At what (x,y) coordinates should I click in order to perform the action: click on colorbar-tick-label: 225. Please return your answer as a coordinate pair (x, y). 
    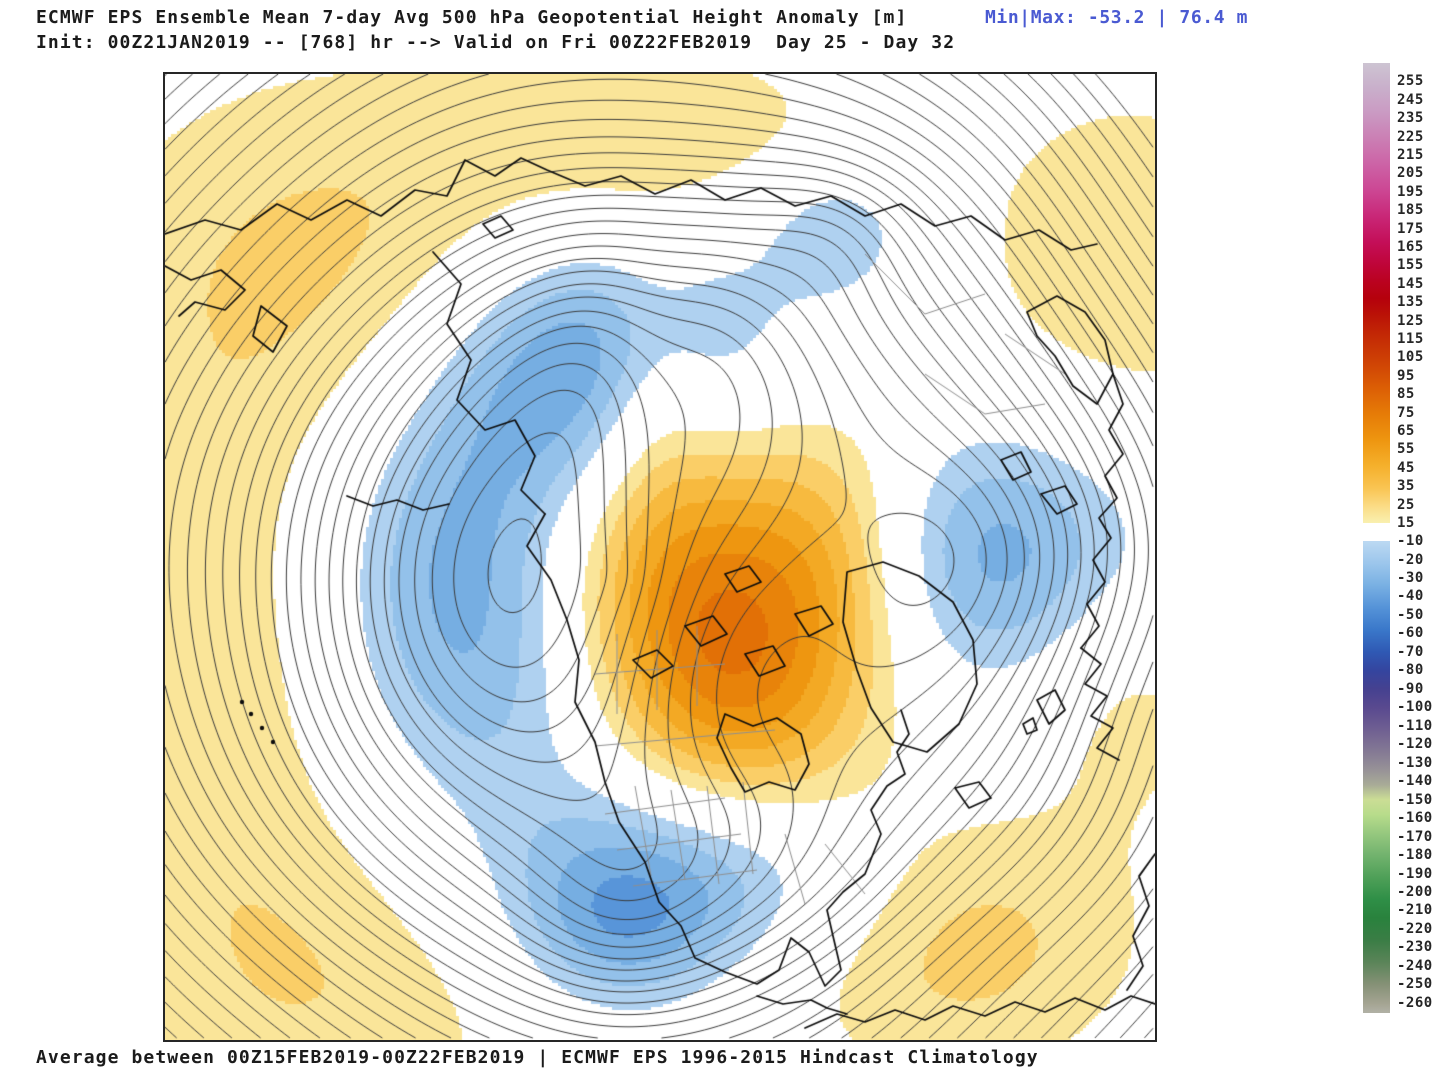
    Looking at the image, I should click on (1410, 136).